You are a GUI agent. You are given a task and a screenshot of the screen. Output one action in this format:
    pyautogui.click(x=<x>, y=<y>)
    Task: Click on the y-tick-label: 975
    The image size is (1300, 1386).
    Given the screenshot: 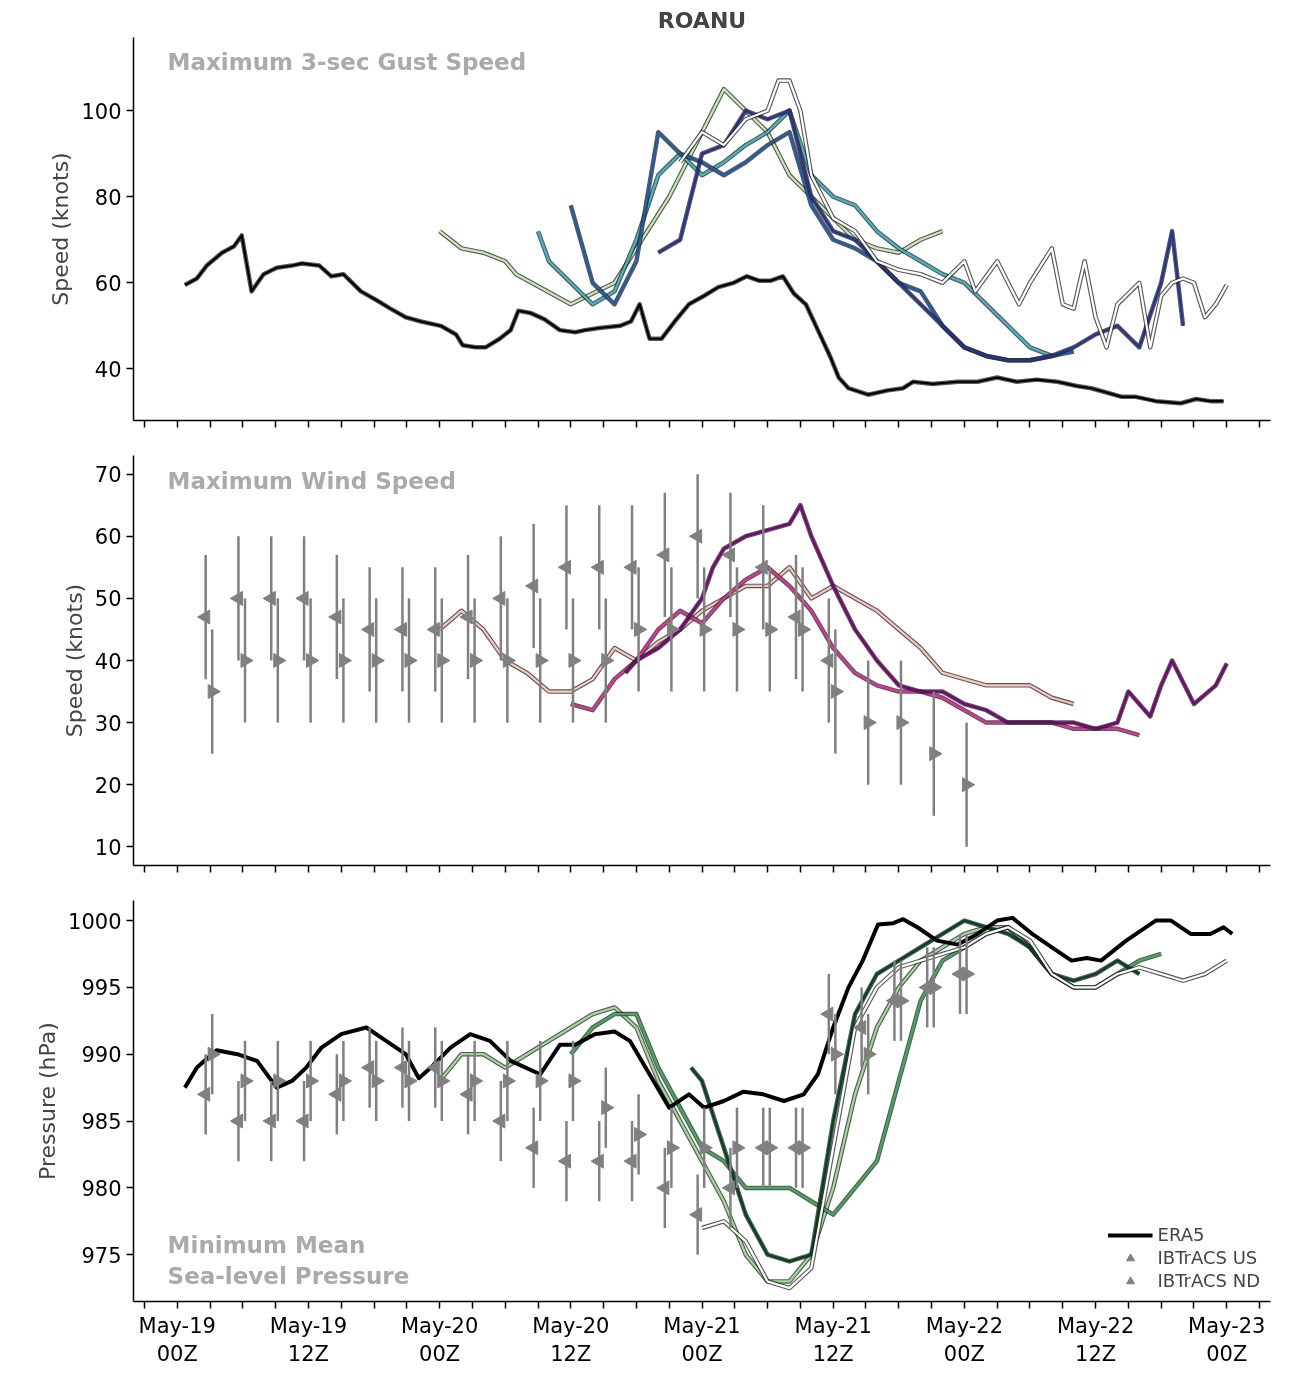 What is the action you would take?
    pyautogui.click(x=101, y=1255)
    